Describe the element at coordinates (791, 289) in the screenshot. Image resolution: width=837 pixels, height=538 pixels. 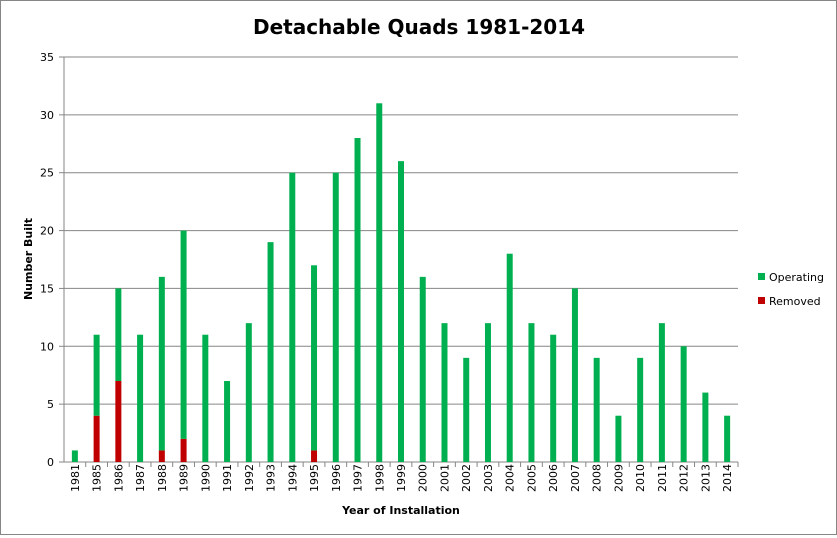
I see `legend: Operating Removed` at that location.